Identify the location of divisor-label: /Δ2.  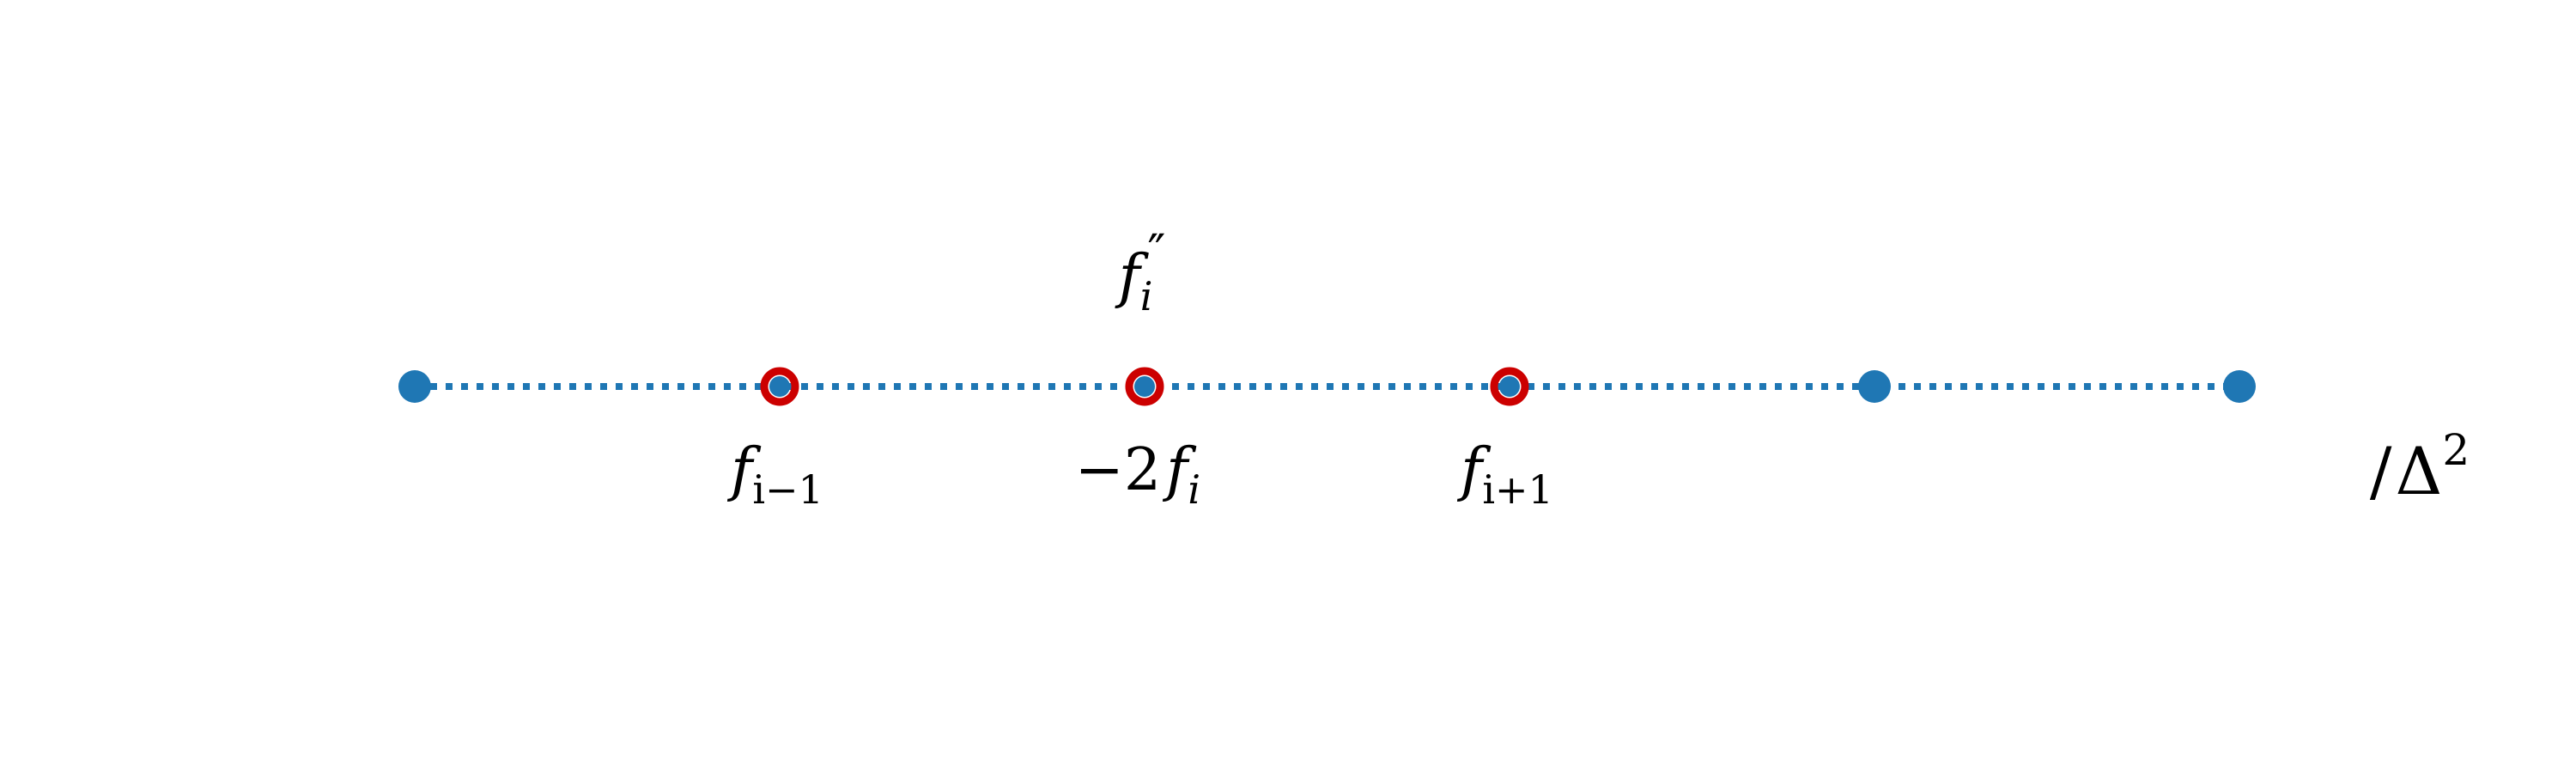
(2420, 467).